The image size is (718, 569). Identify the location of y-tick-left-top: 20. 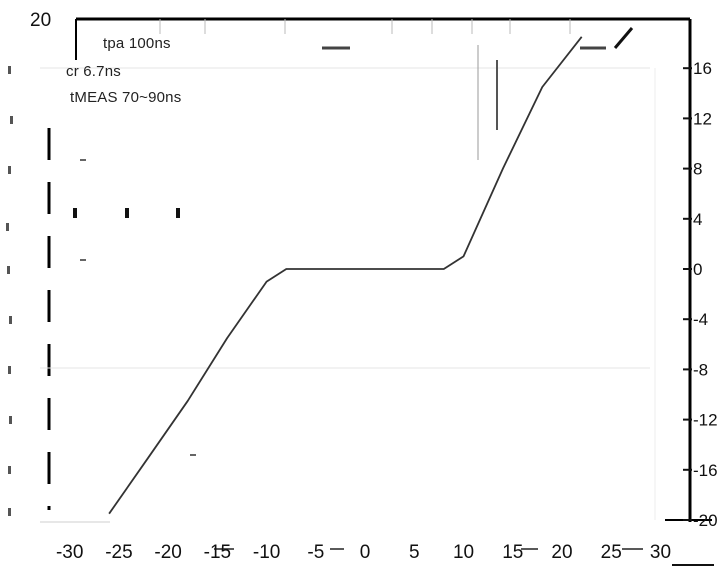
(40, 20).